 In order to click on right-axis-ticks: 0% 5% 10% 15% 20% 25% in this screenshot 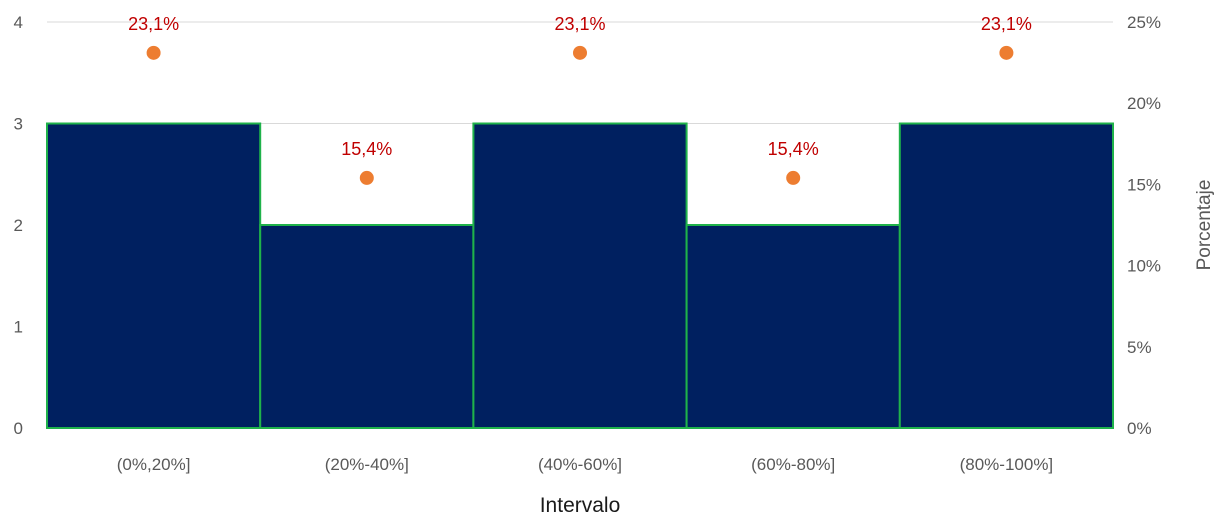, I will do `click(1144, 225)`.